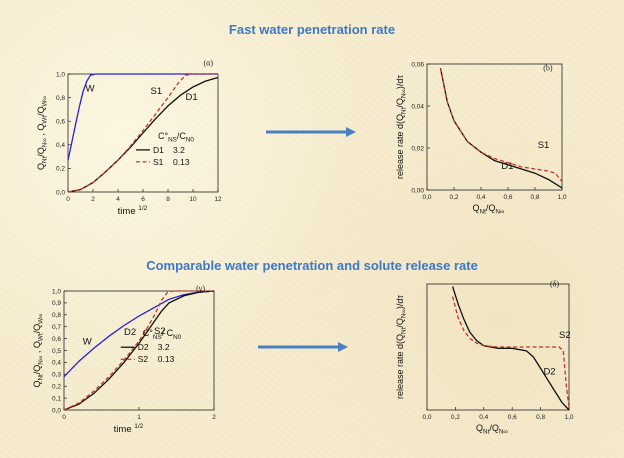 The height and width of the screenshot is (458, 624). Describe the element at coordinates (200, 288) in the screenshot. I see `panel-tag: (γ)` at that location.